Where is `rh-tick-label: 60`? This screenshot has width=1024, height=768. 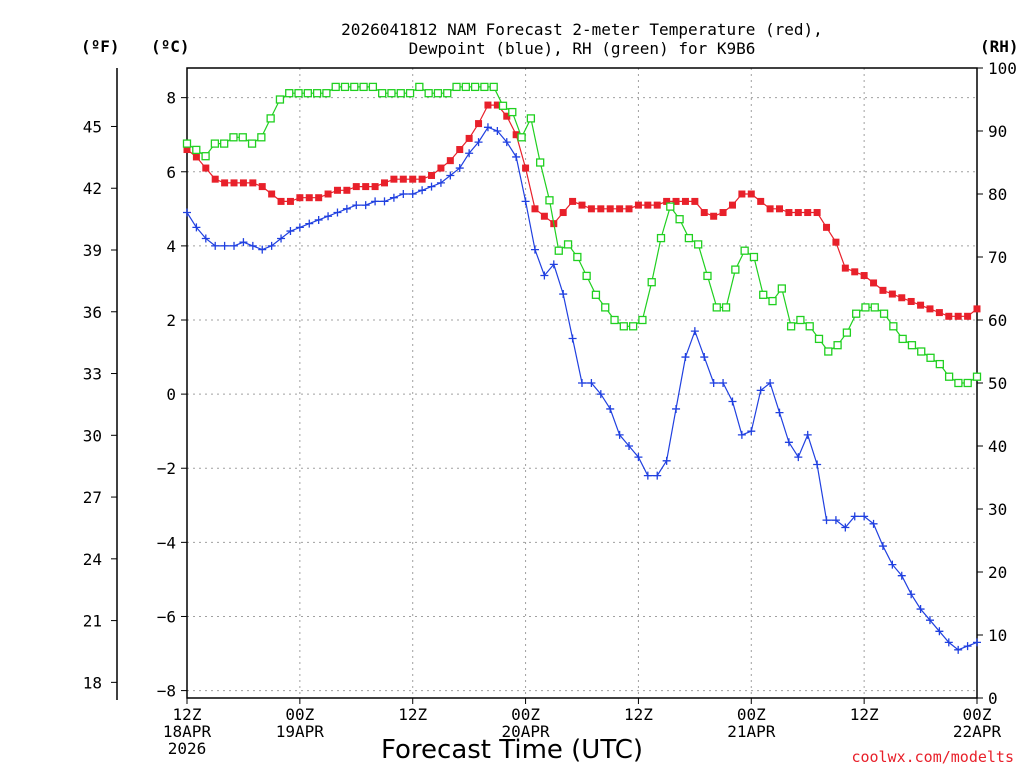 rh-tick-label: 60 is located at coordinates (997, 320).